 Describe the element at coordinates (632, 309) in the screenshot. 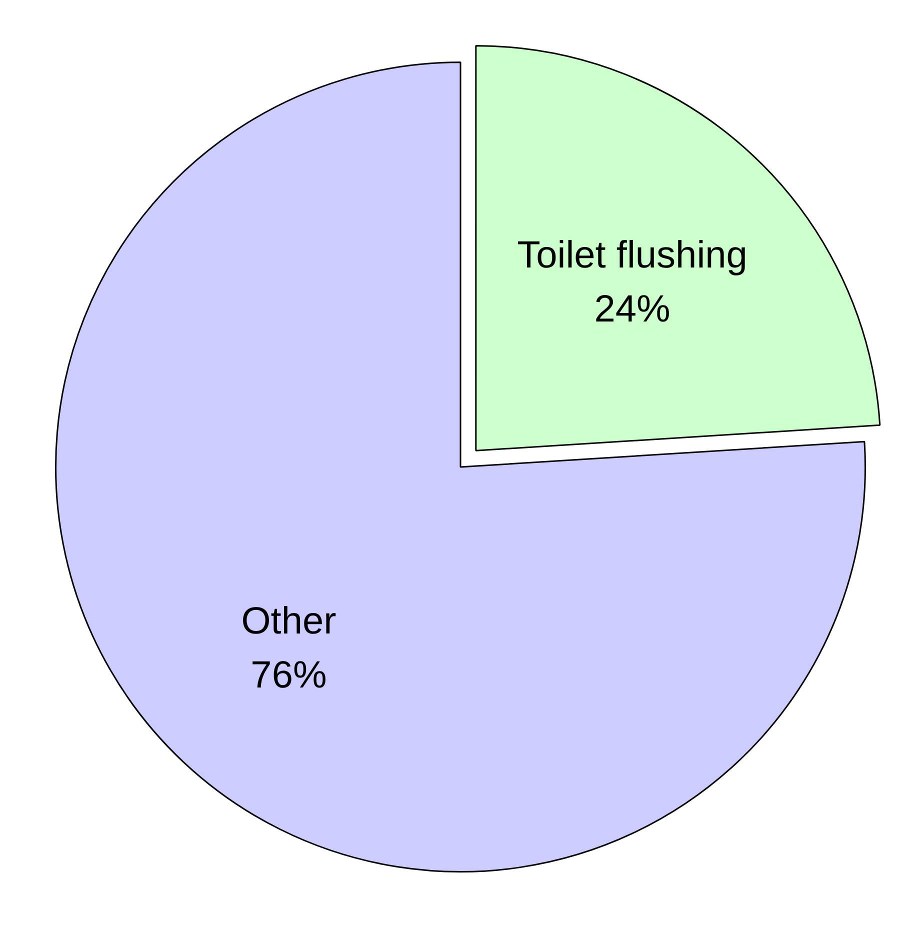

I see `data-label: 24%` at that location.